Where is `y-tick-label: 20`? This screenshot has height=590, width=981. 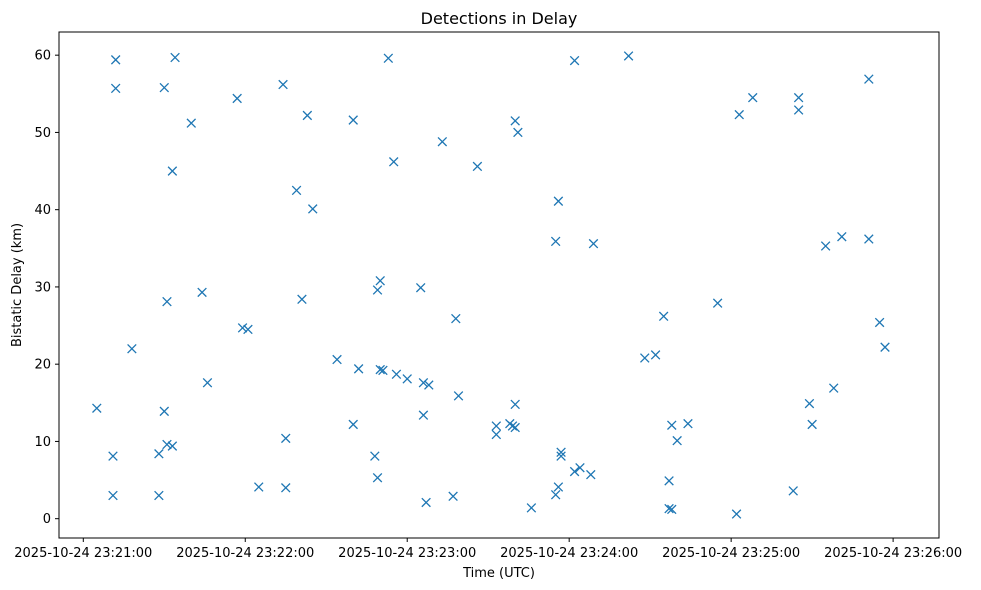 y-tick-label: 20 is located at coordinates (42, 365).